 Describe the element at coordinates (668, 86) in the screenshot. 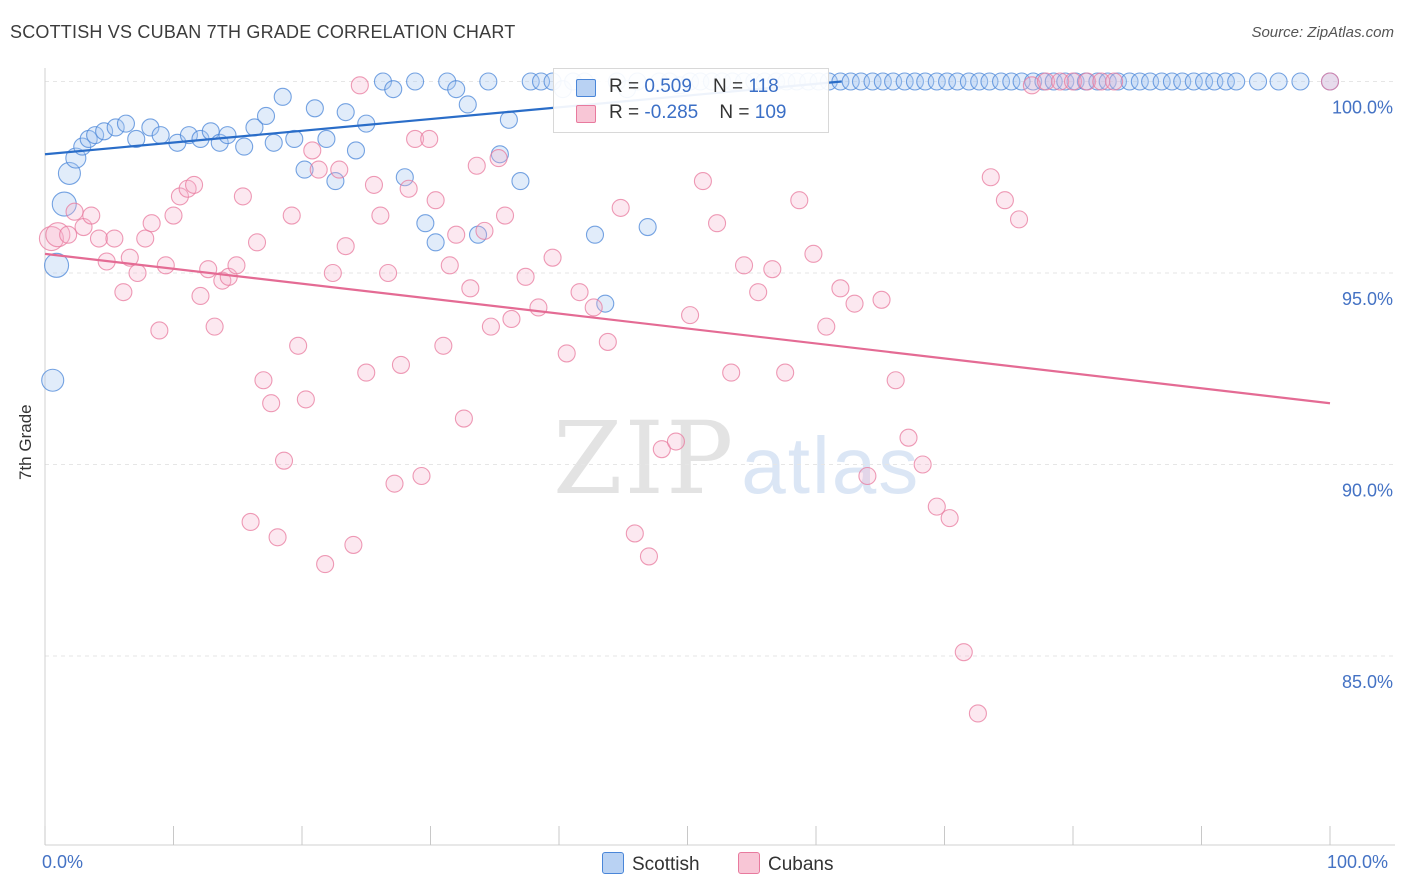

I see `r-value-scottish: 0.509` at that location.